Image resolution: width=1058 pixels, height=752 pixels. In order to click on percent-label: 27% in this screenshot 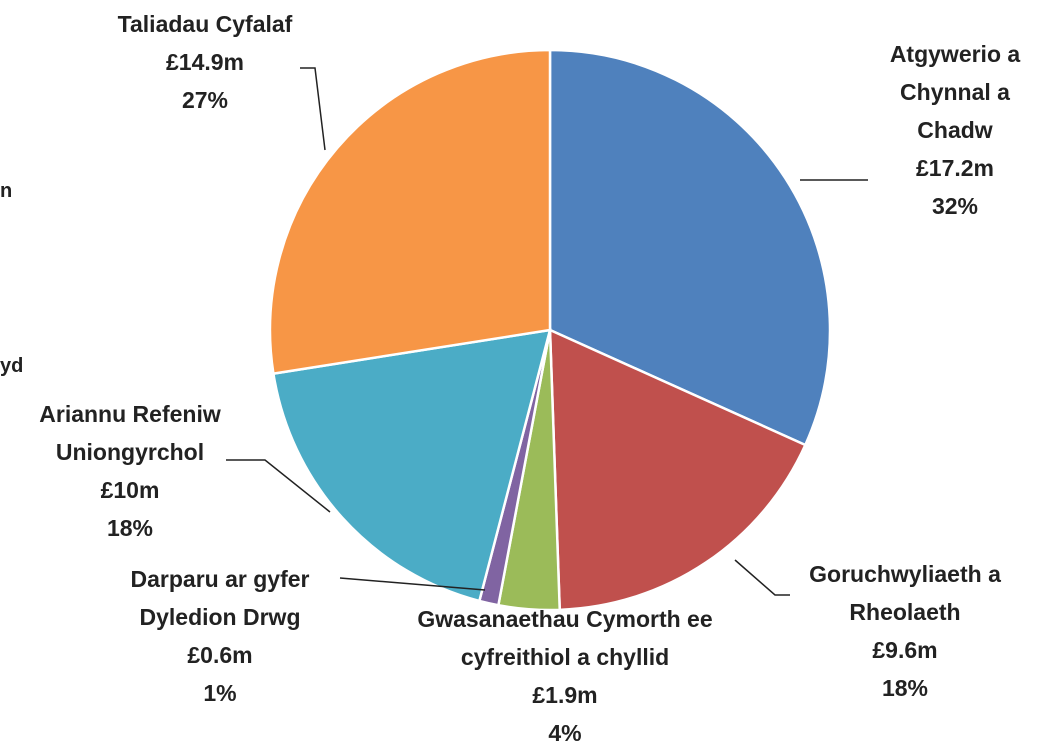, I will do `click(205, 100)`.